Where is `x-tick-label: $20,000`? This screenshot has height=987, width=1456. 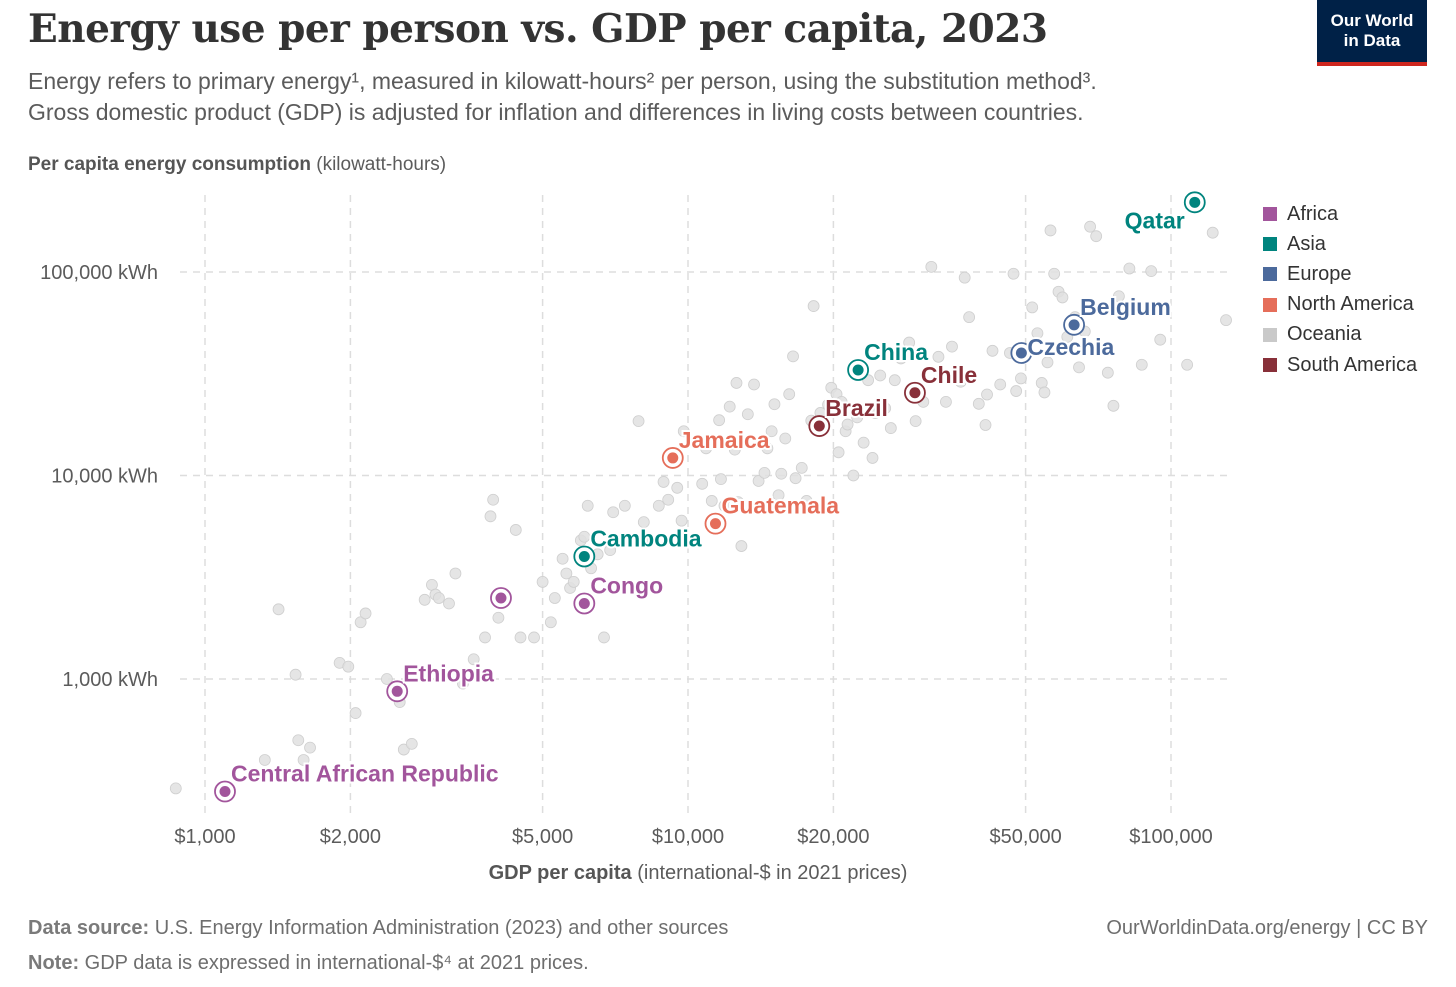
x-tick-label: $20,000 is located at coordinates (833, 837).